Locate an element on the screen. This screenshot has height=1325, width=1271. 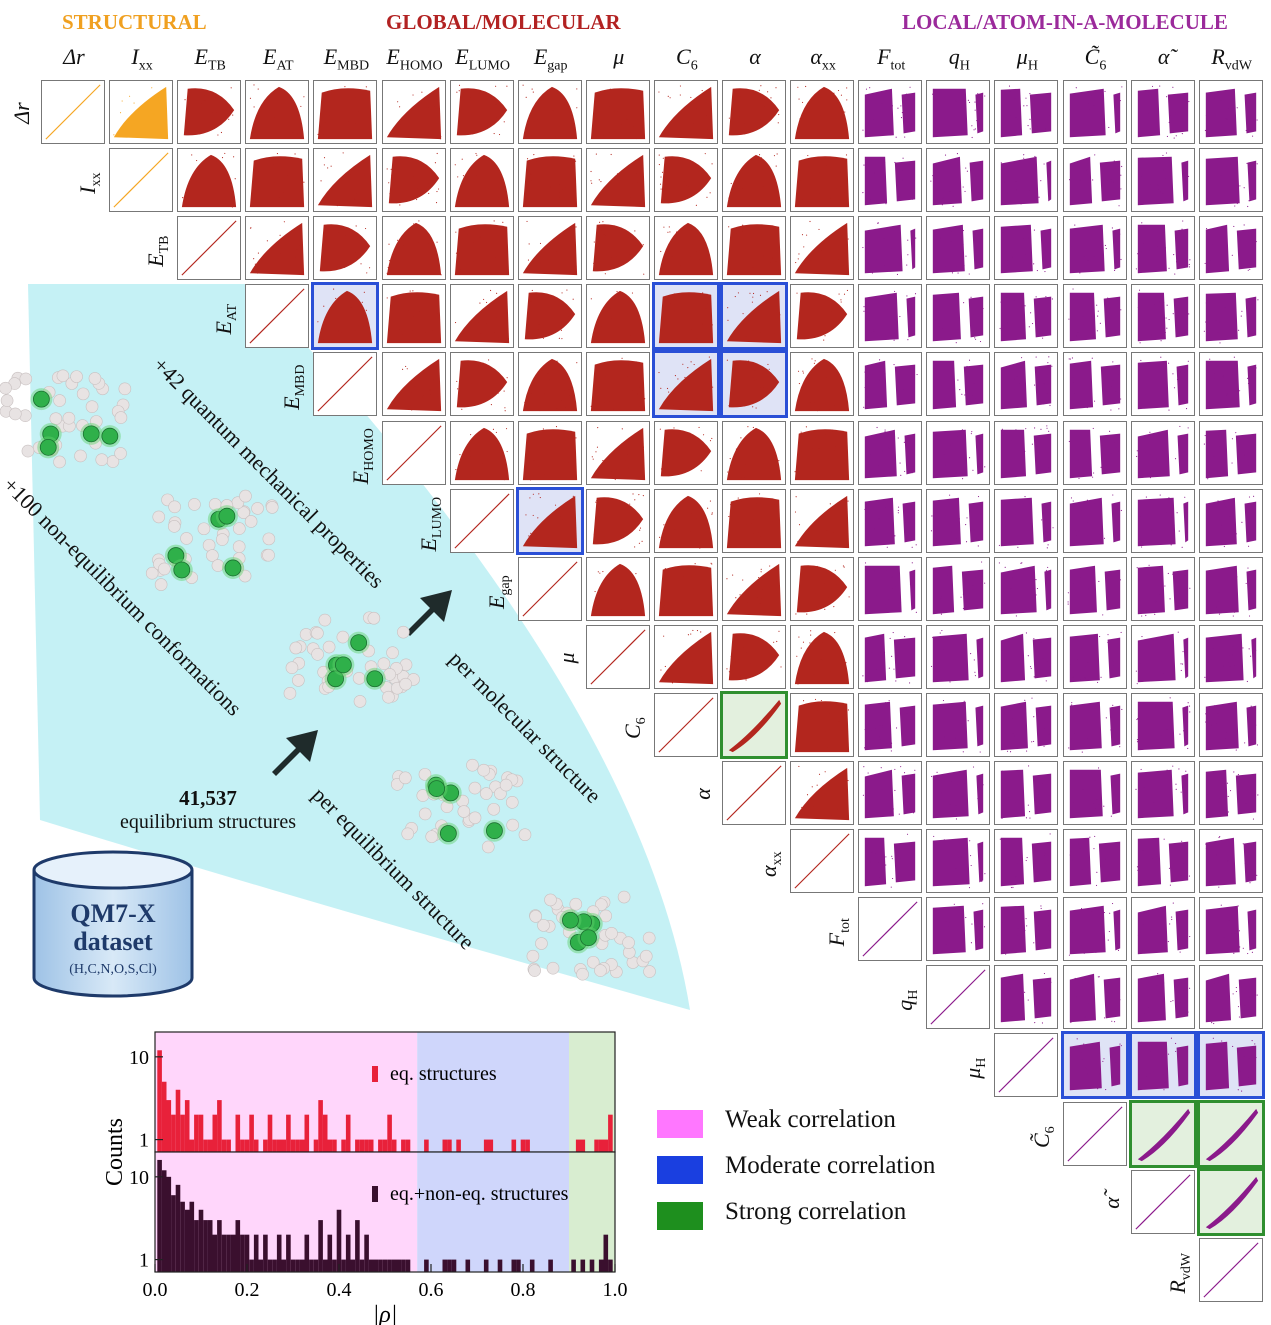
column-label-9: C6 is located at coordinates (687, 59).